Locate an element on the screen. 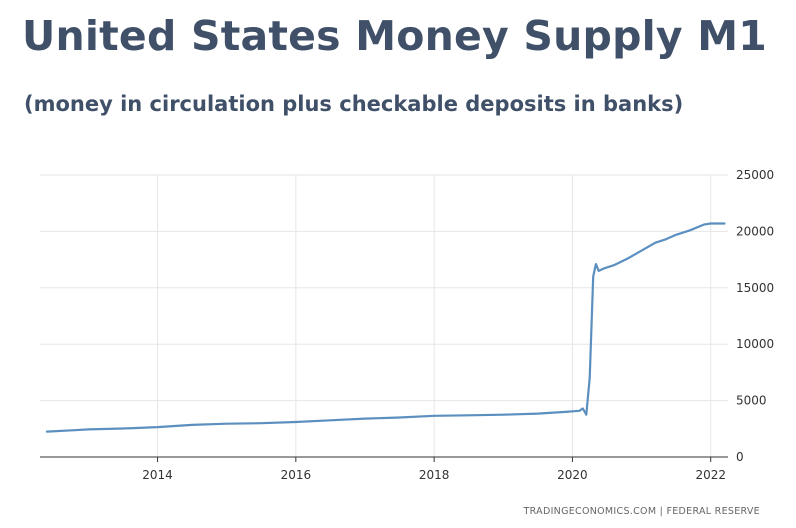 This screenshot has height=528, width=796. y-tick-label: 0 is located at coordinates (740, 457).